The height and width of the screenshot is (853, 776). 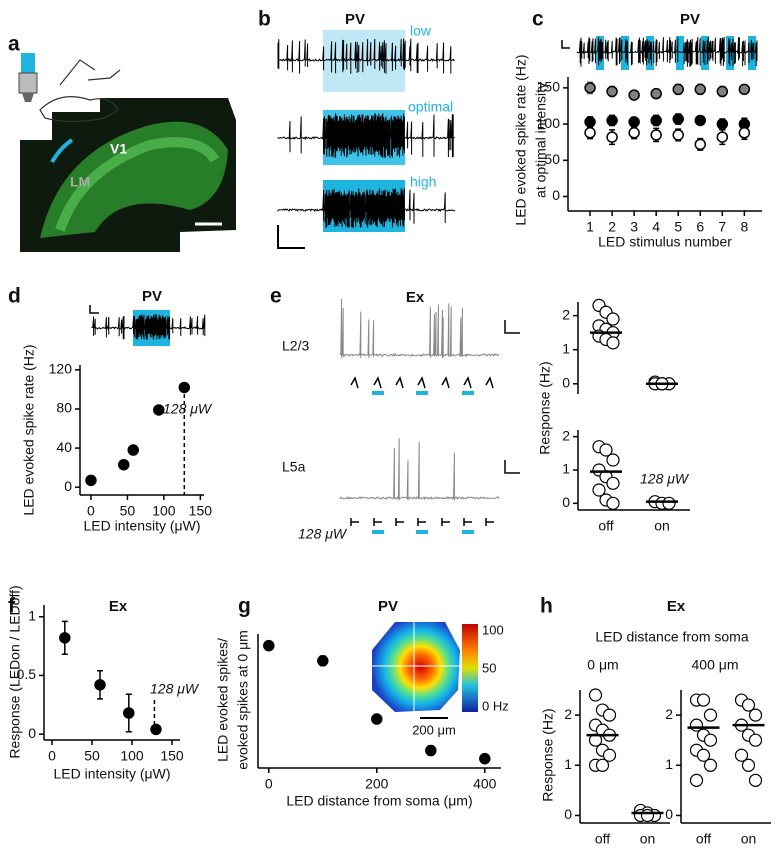 I want to click on y-axis-label: evoked spikes at 0 μm, so click(x=243, y=700).